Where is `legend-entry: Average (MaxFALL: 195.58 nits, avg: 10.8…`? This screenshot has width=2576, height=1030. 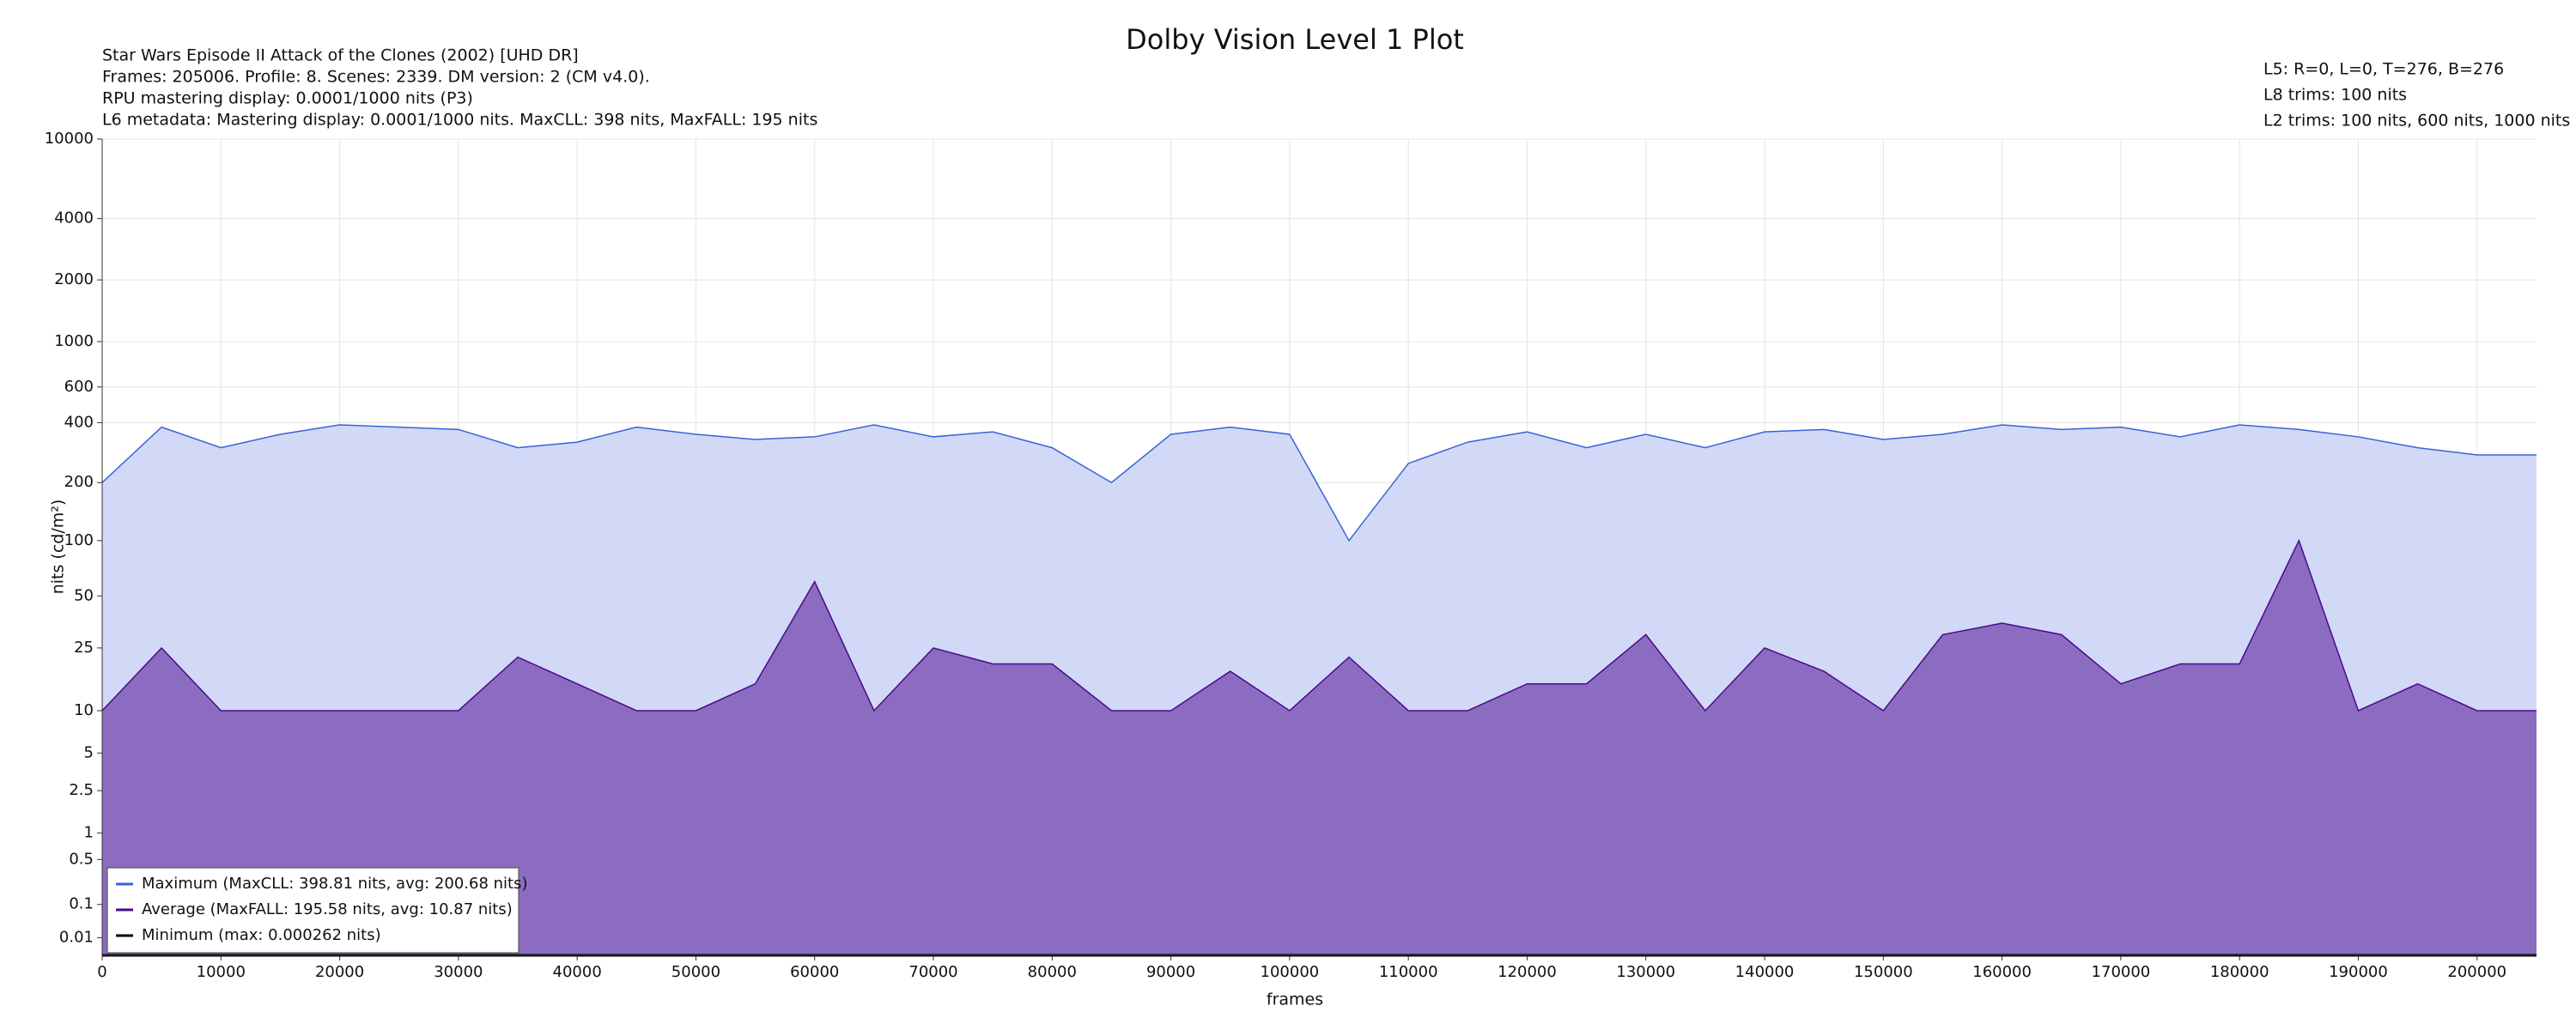
legend-entry: Average (MaxFALL: 195.58 nits, avg: 10.8… is located at coordinates (327, 909).